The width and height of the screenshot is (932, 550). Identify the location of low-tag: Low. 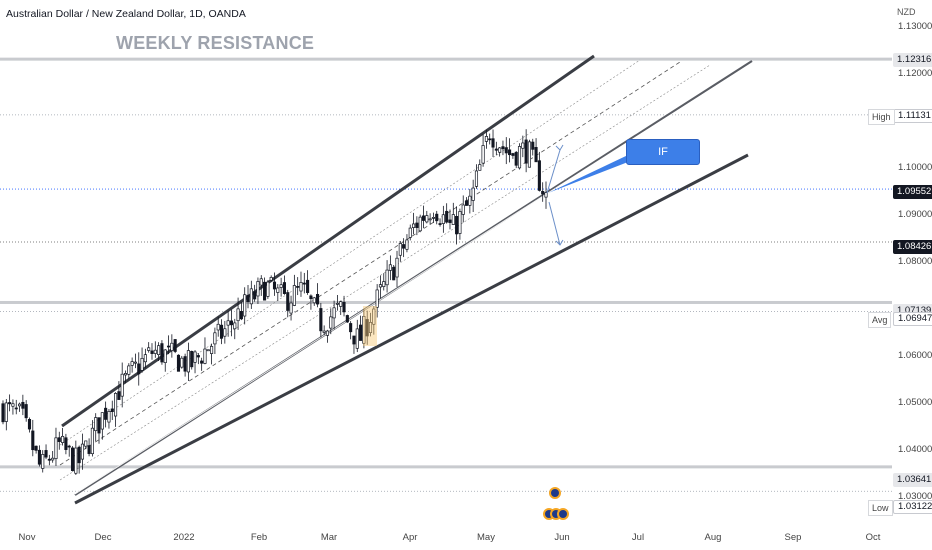
(880, 508).